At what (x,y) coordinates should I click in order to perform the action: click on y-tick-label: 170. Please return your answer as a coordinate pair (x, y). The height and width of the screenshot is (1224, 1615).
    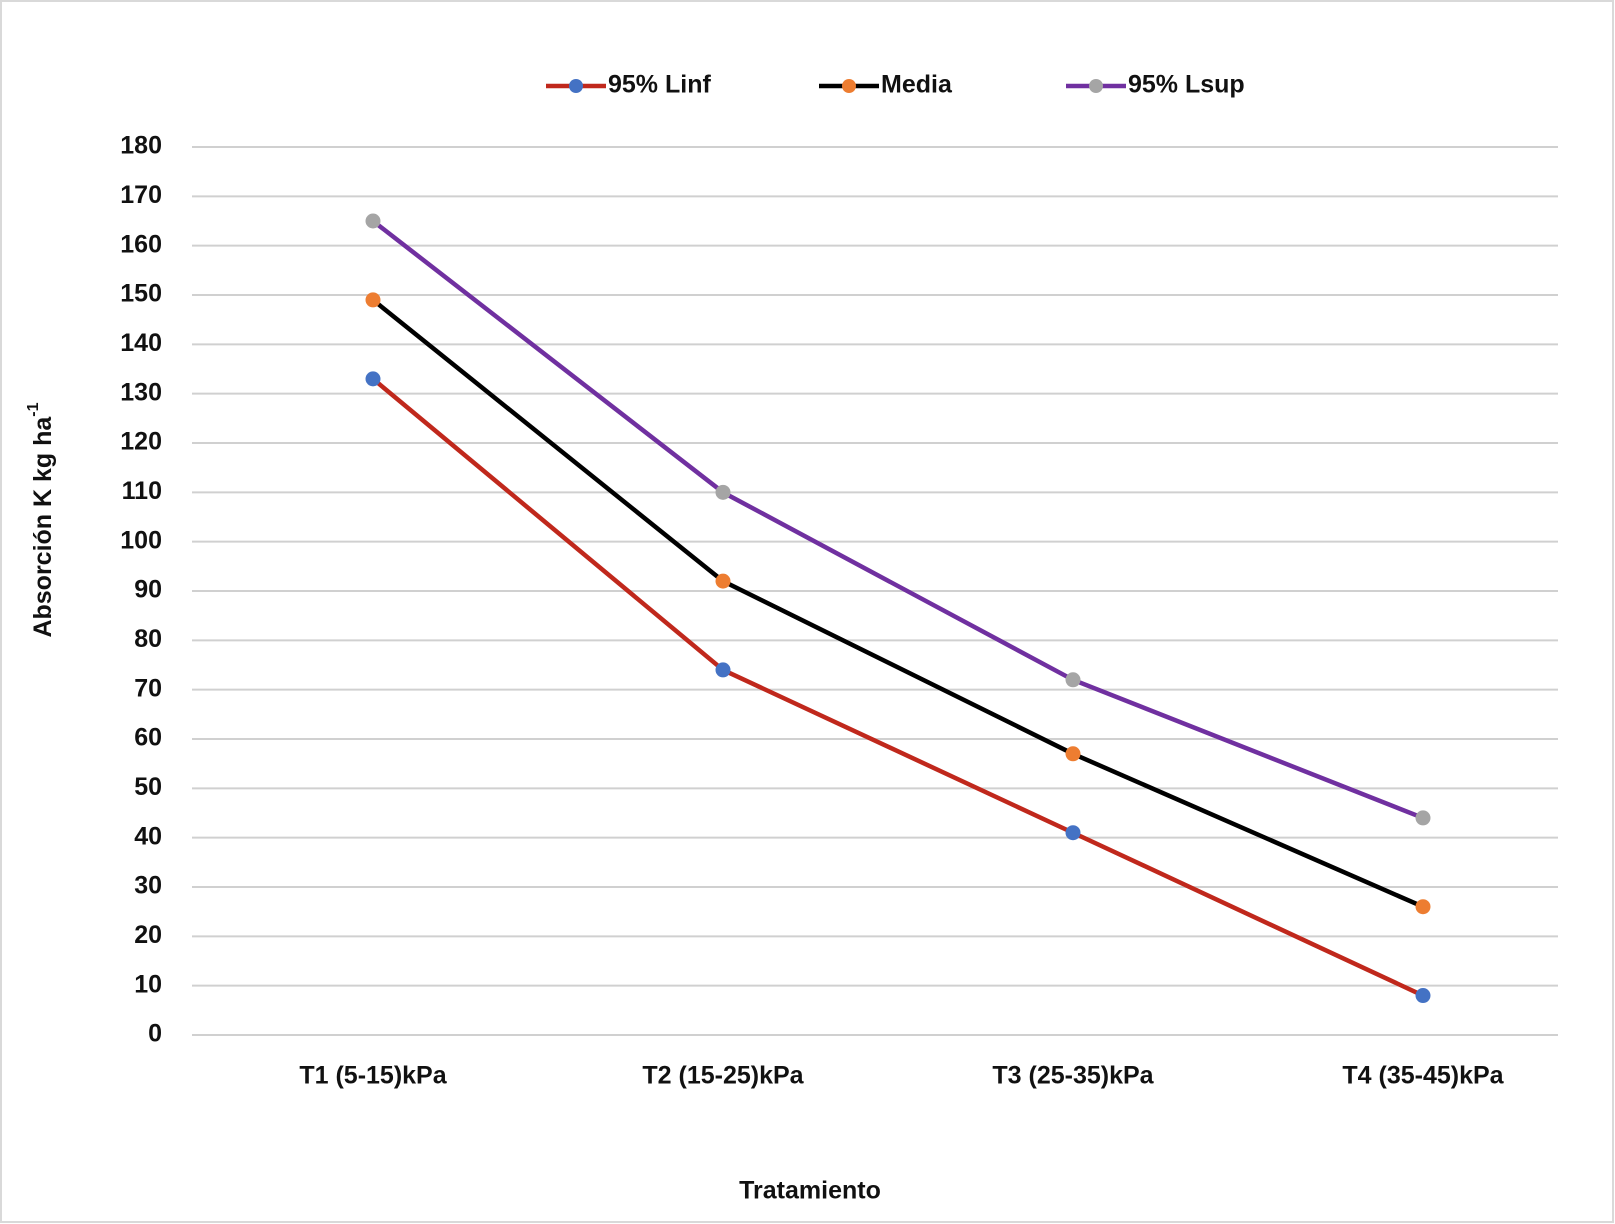
    Looking at the image, I should click on (141, 195).